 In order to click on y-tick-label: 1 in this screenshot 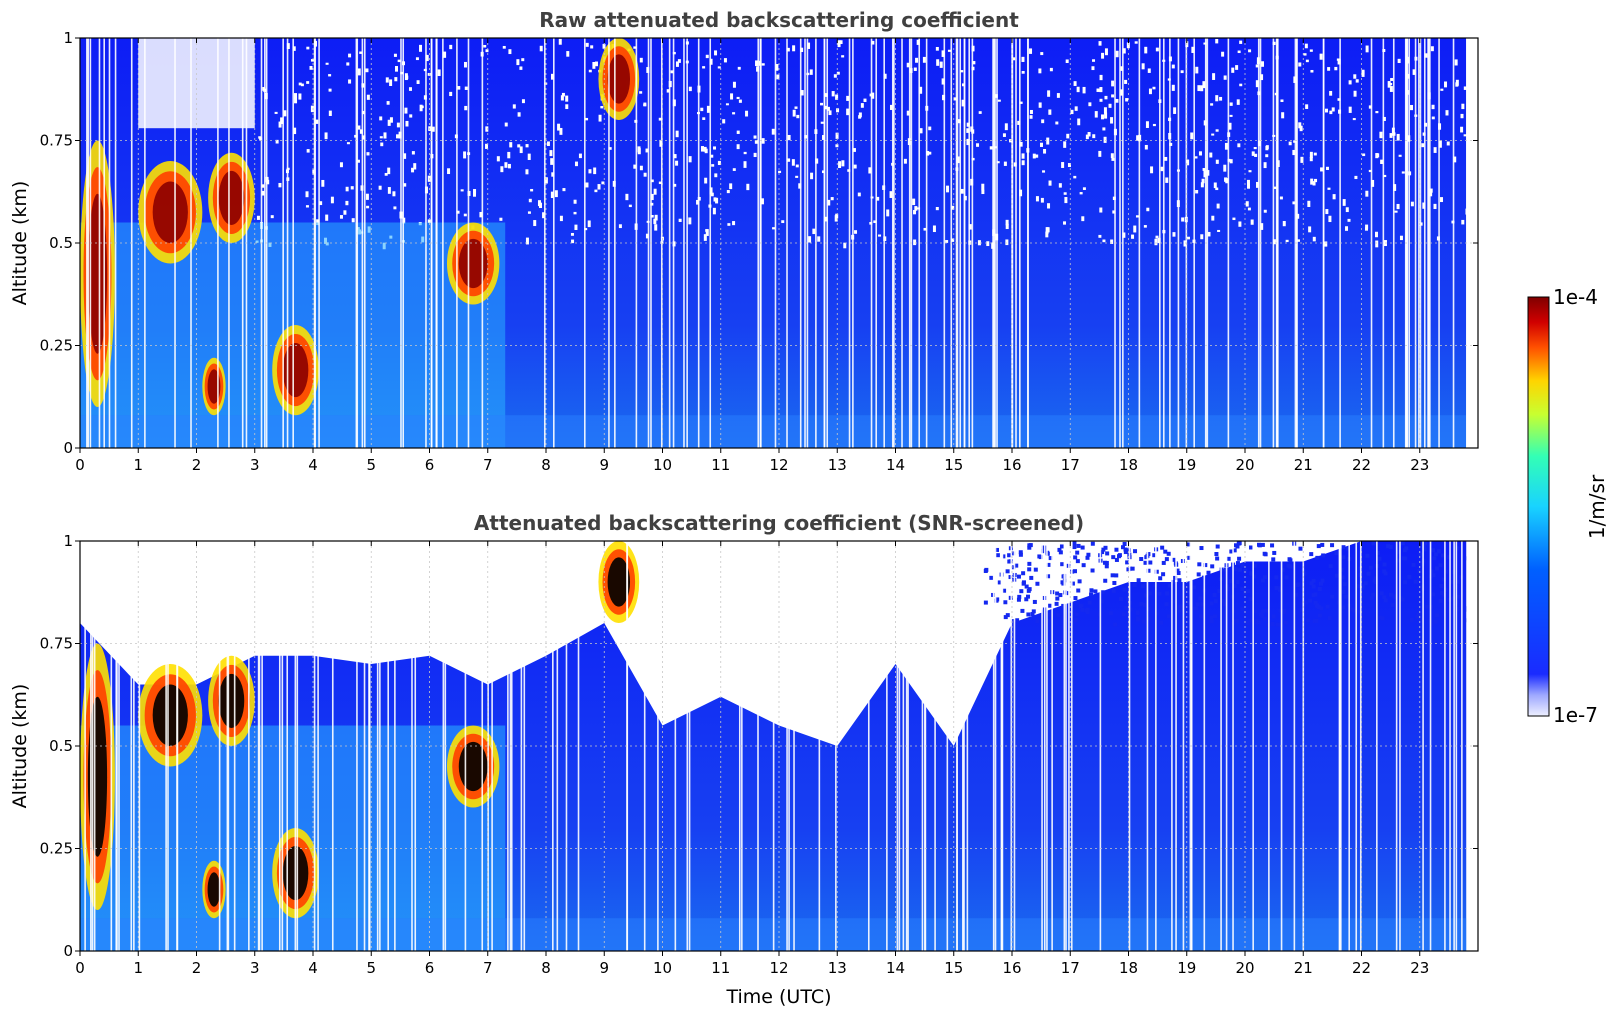, I will do `click(68, 38)`.